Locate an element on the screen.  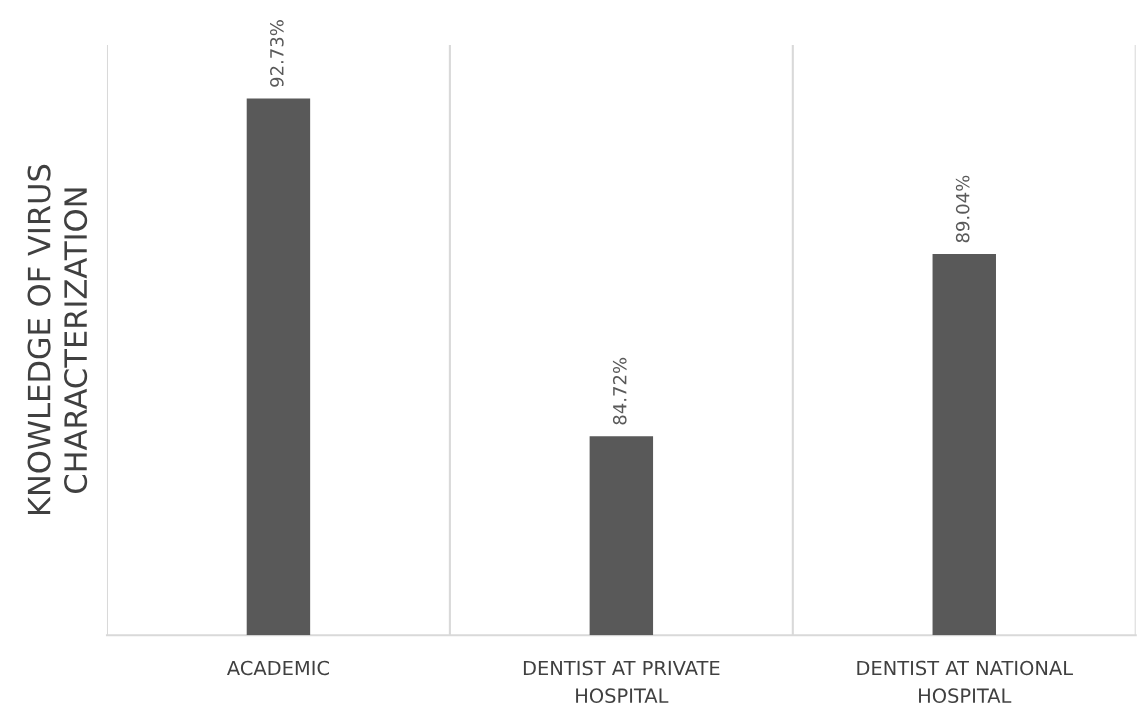
y-axis-title: KNOWLEDGE OF VIRUS CHARACTERIZATION is located at coordinates (57, 339).